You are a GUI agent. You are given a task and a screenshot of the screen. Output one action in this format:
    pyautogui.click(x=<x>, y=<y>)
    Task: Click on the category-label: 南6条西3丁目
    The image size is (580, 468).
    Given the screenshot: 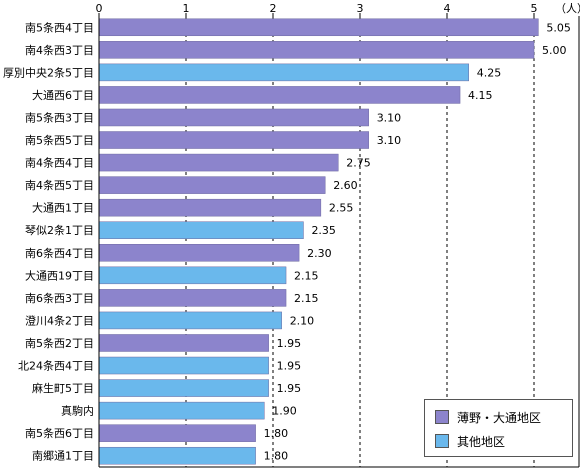 What is the action you would take?
    pyautogui.click(x=59, y=298)
    